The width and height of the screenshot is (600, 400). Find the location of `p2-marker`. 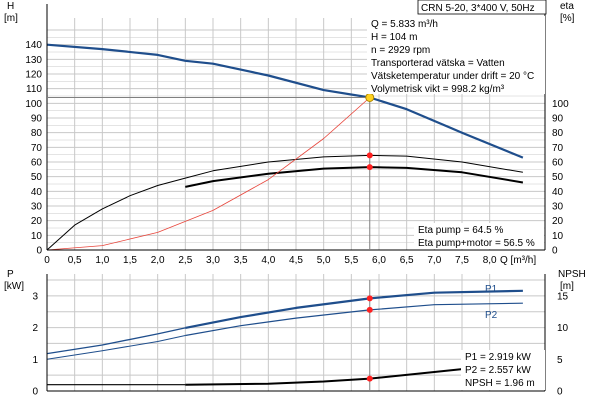

p2-marker is located at coordinates (369, 309).